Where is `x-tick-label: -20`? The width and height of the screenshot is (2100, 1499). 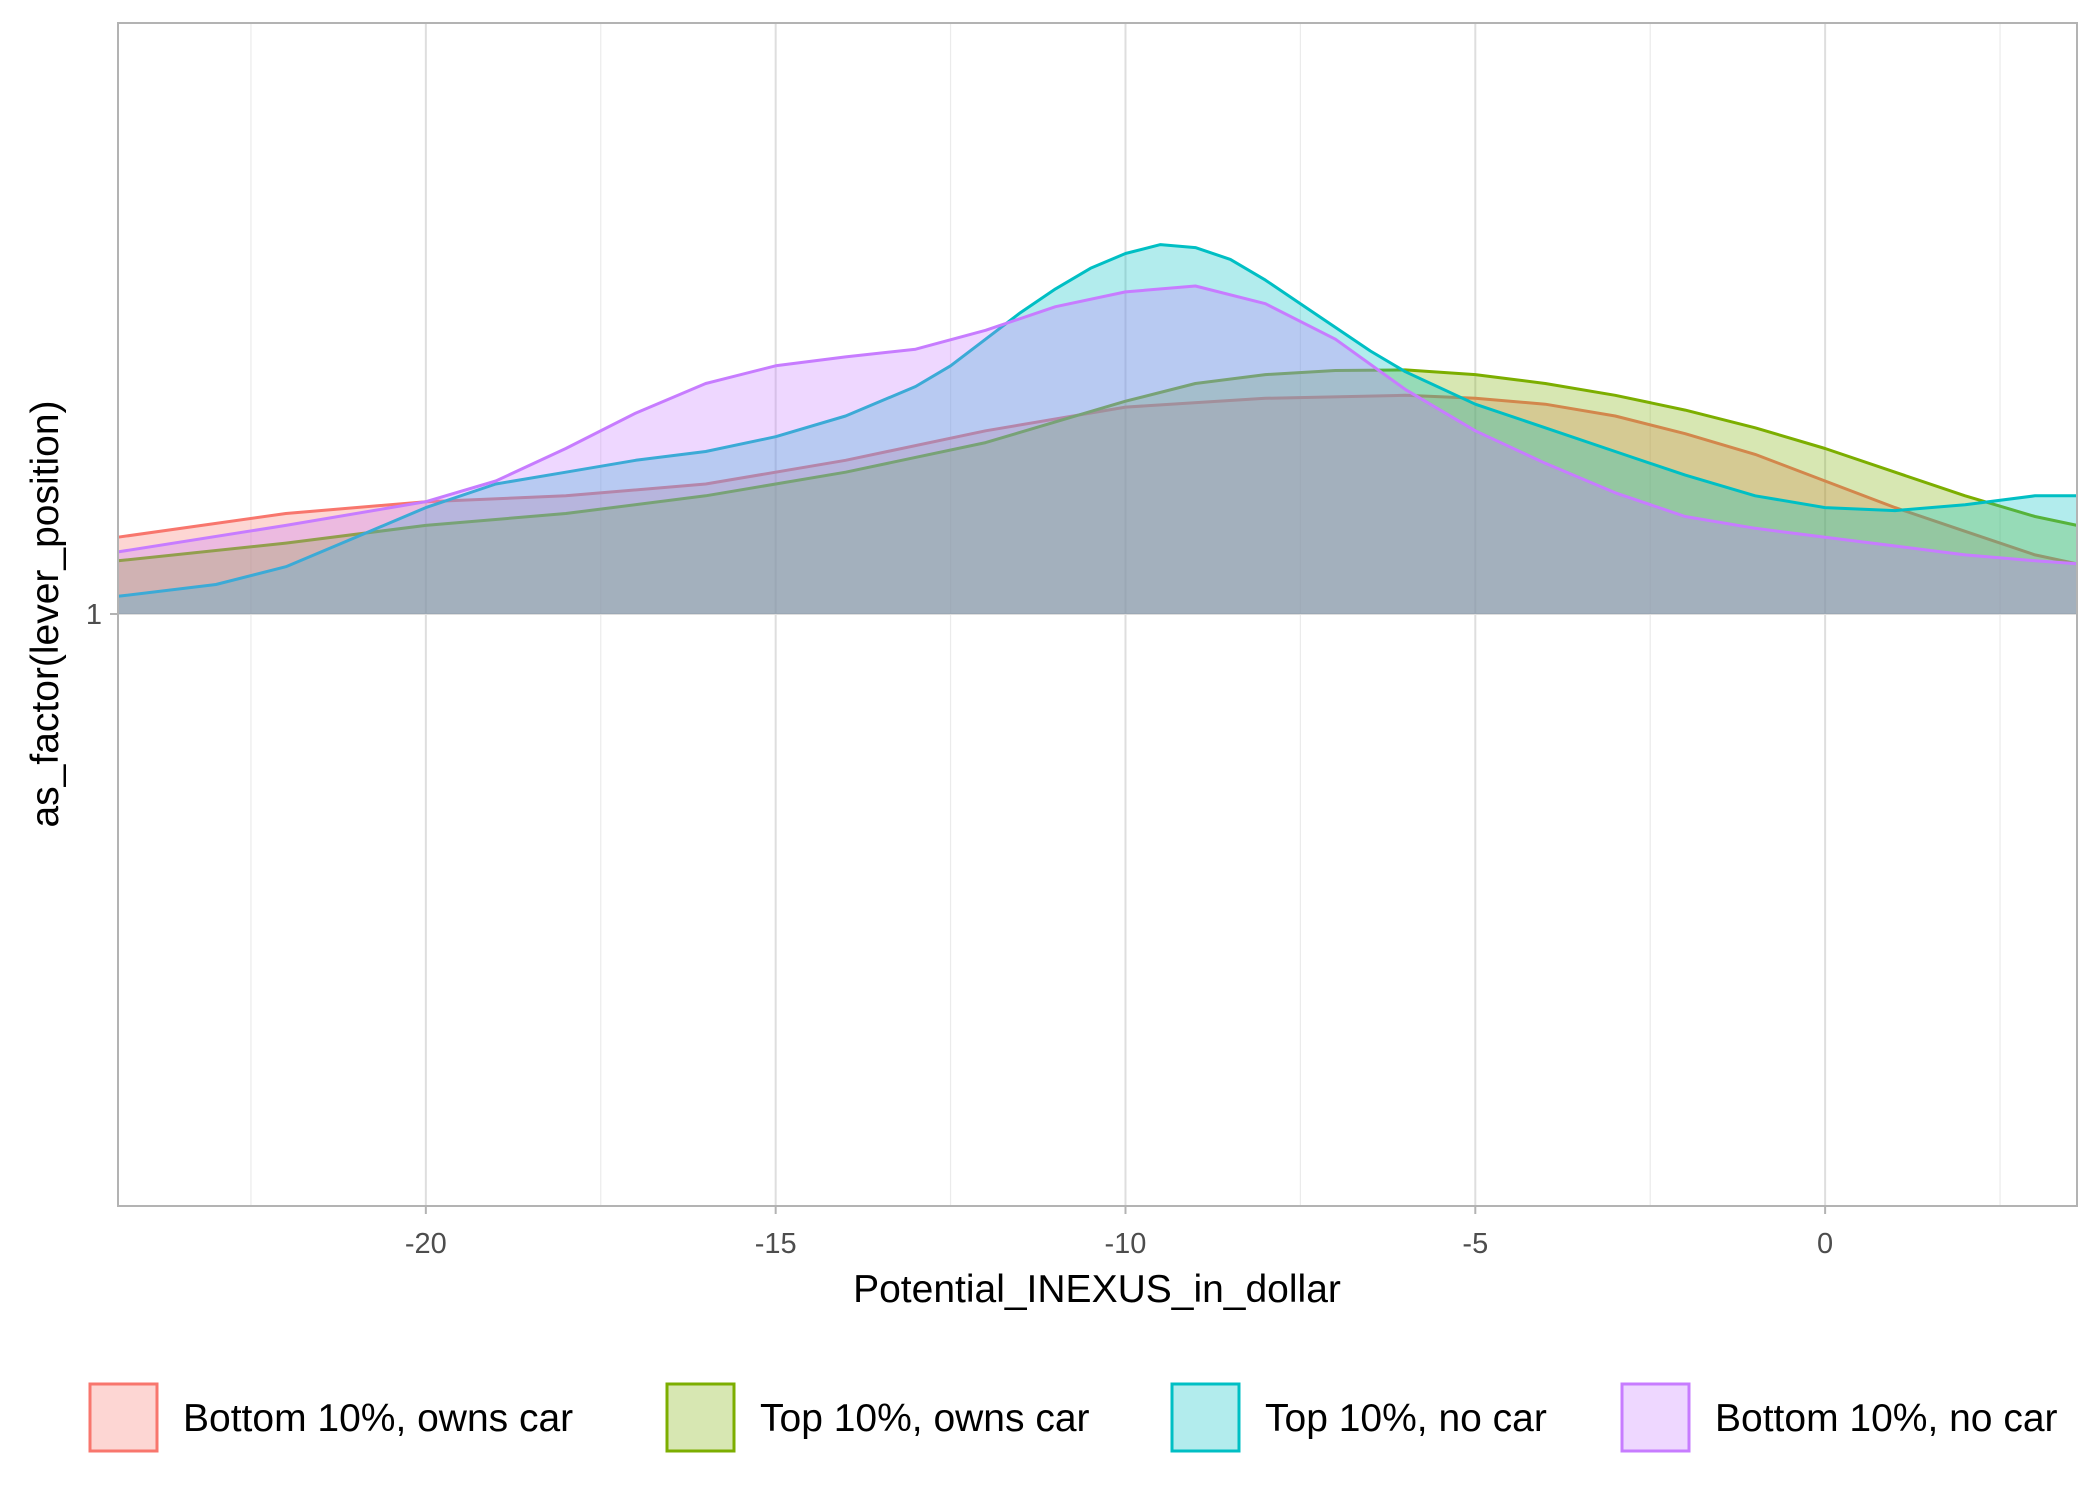 x-tick-label: -20 is located at coordinates (426, 1244).